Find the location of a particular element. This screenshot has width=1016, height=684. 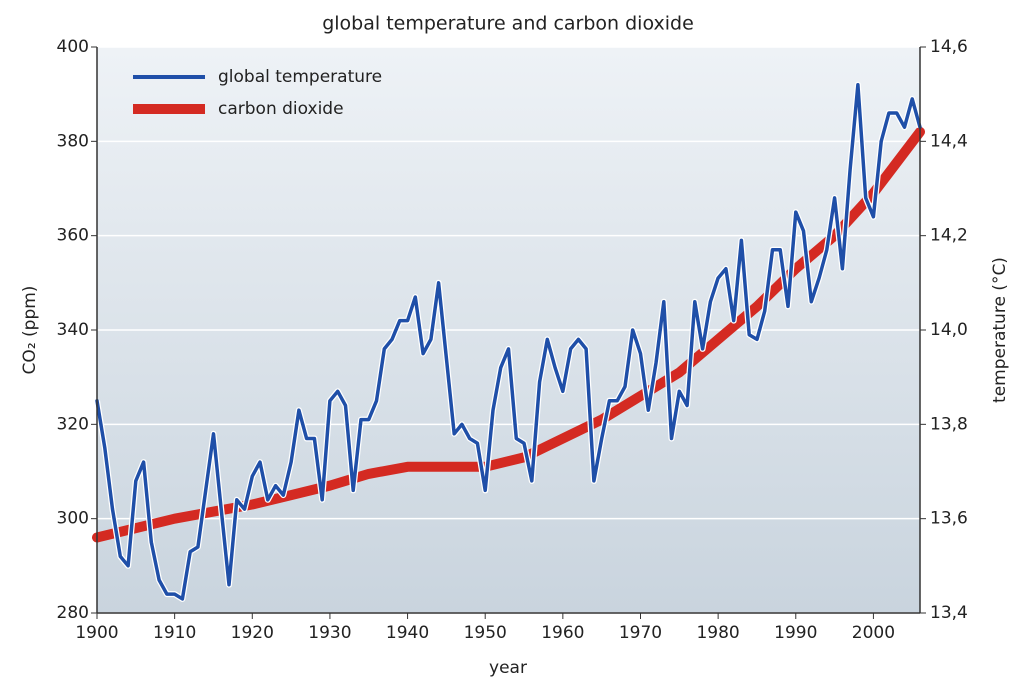

x-tick-label: 1910 is located at coordinates (174, 633).